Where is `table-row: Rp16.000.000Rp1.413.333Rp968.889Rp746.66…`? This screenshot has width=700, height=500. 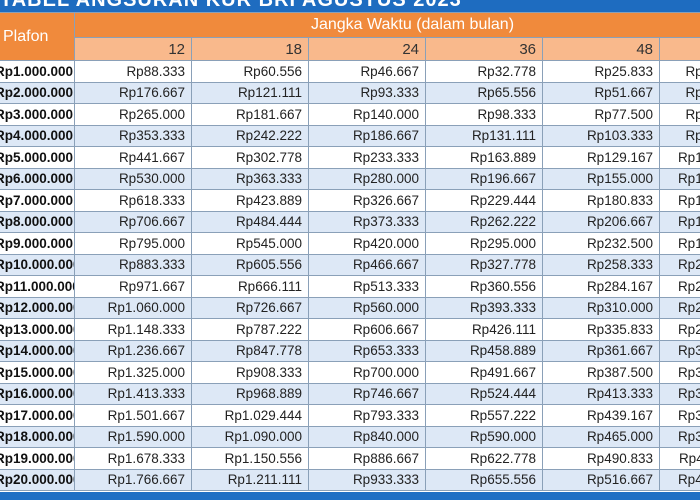
table-row: Rp16.000.000Rp1.413.333Rp968.889Rp746.66… is located at coordinates (350, 393).